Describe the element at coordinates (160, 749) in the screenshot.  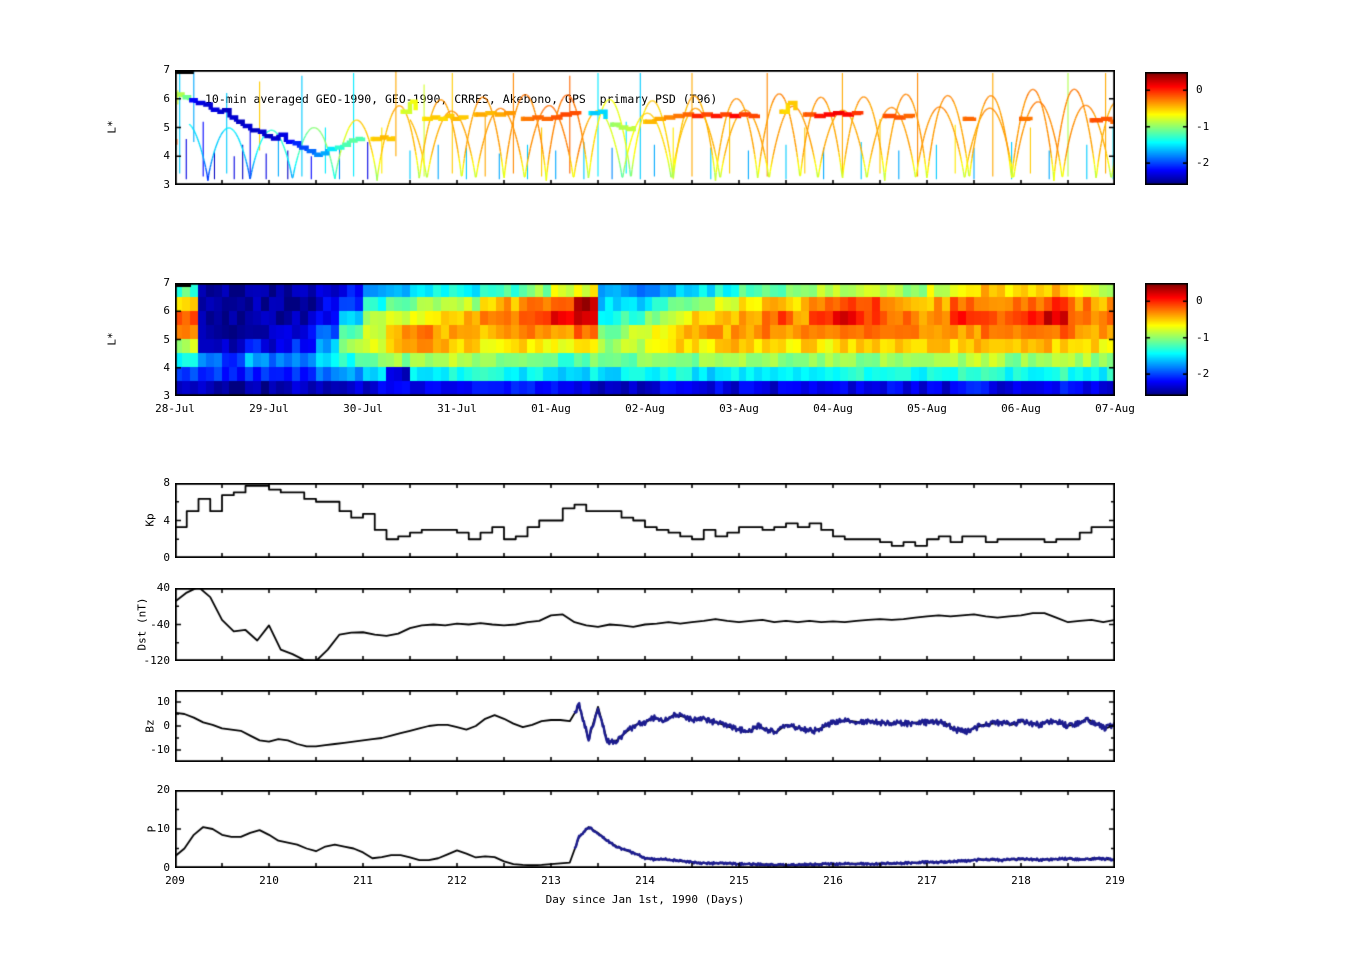
I see `bz-ytick-label: -10` at that location.